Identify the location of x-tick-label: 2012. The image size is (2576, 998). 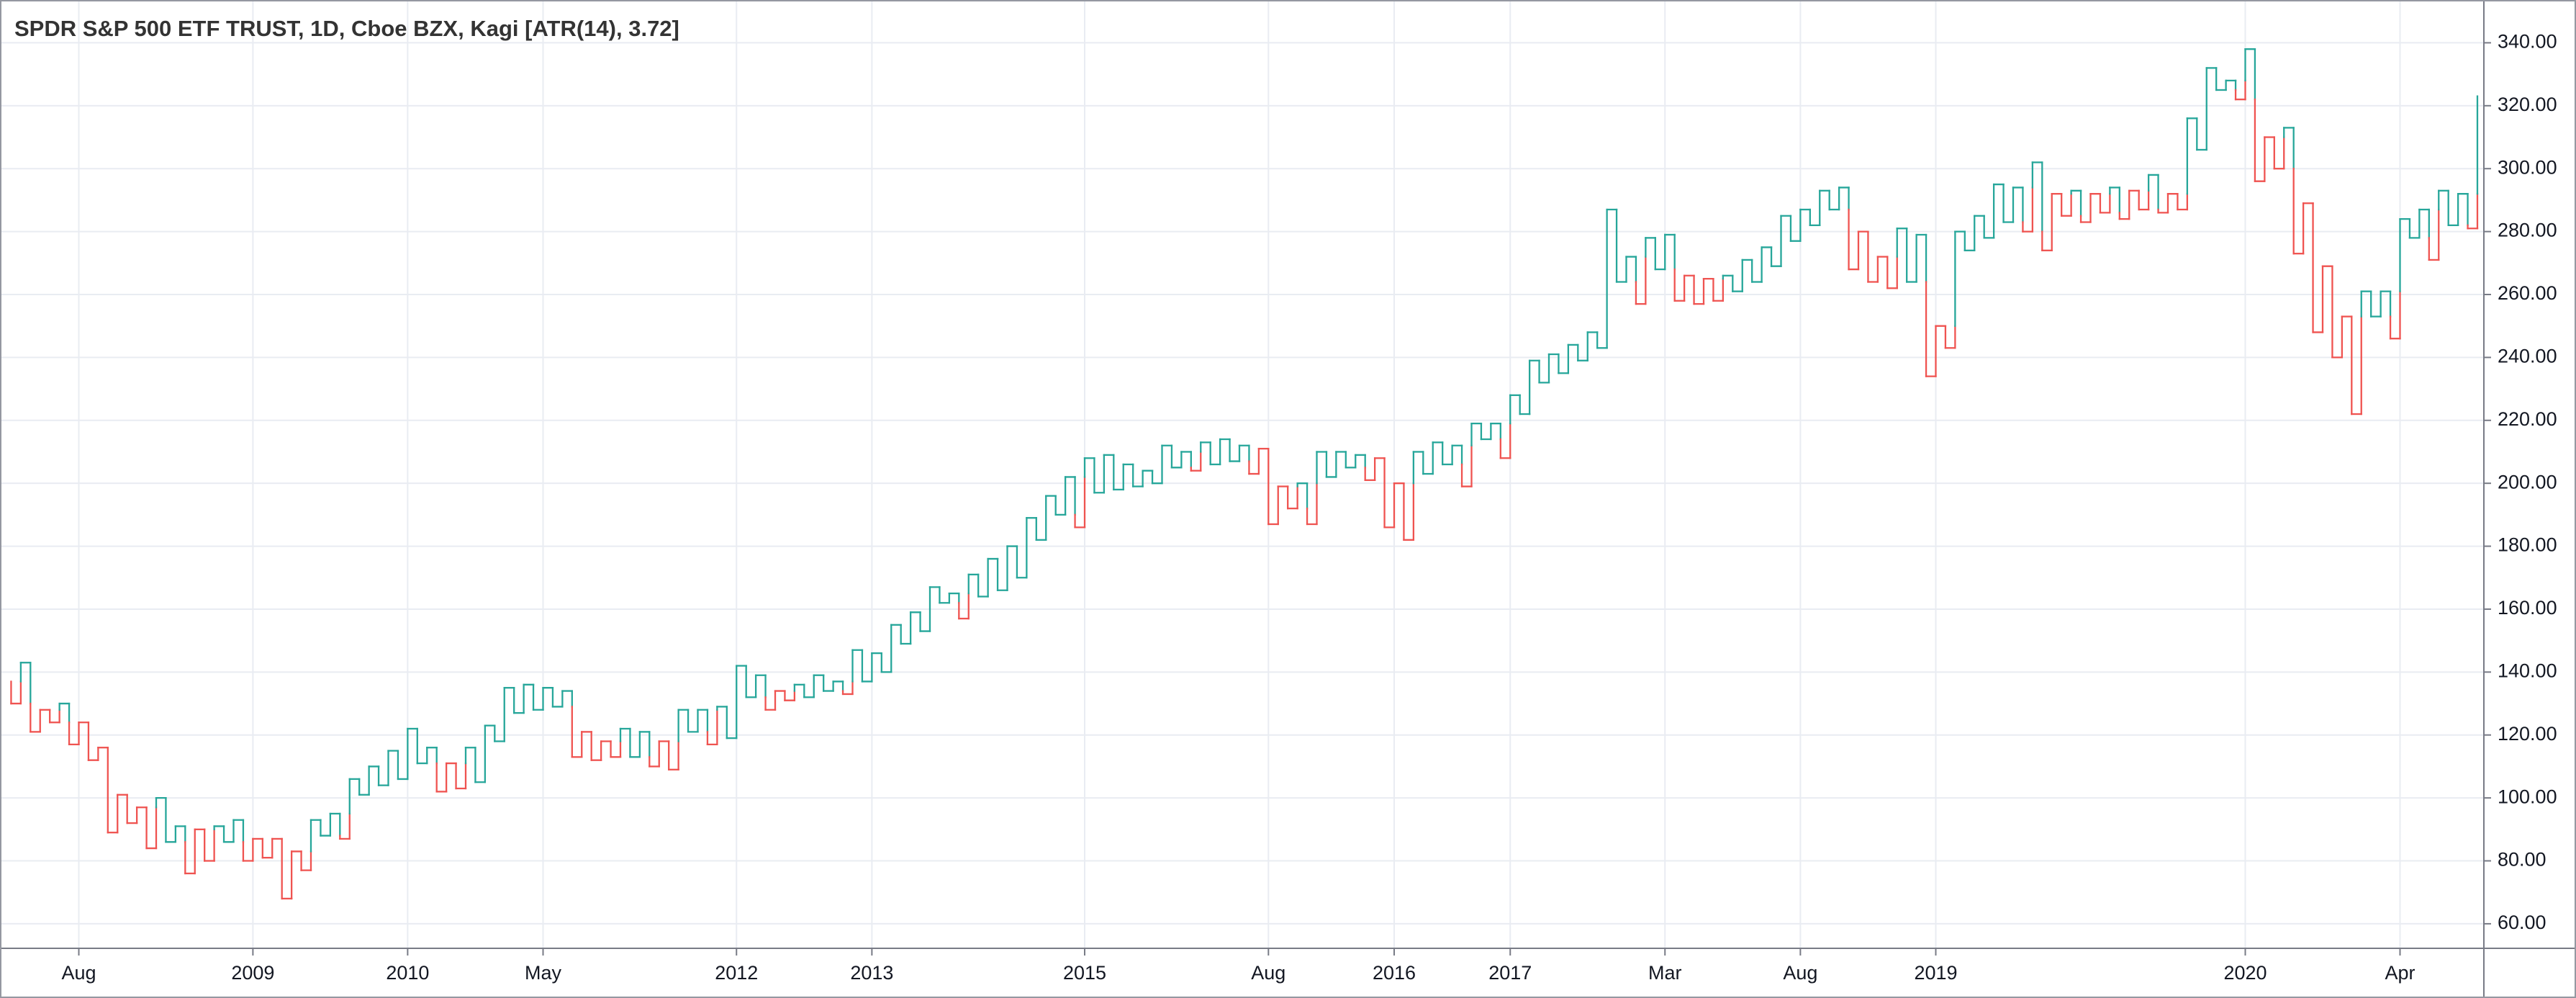
(736, 973).